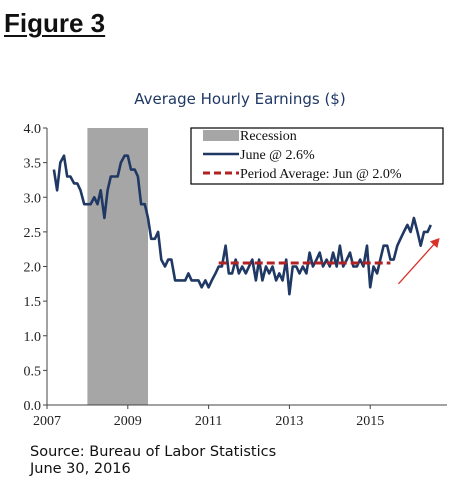  I want to click on recession-band, so click(118, 266).